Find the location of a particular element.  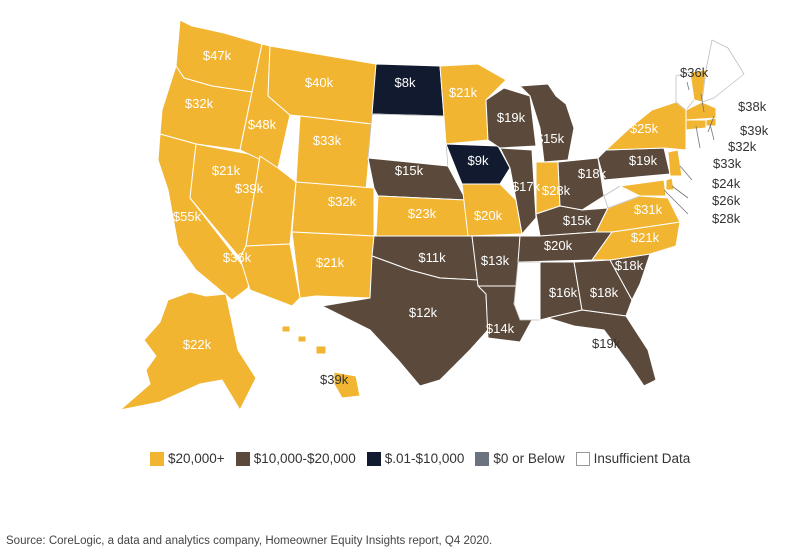

state-value-md: $28k is located at coordinates (726, 218).